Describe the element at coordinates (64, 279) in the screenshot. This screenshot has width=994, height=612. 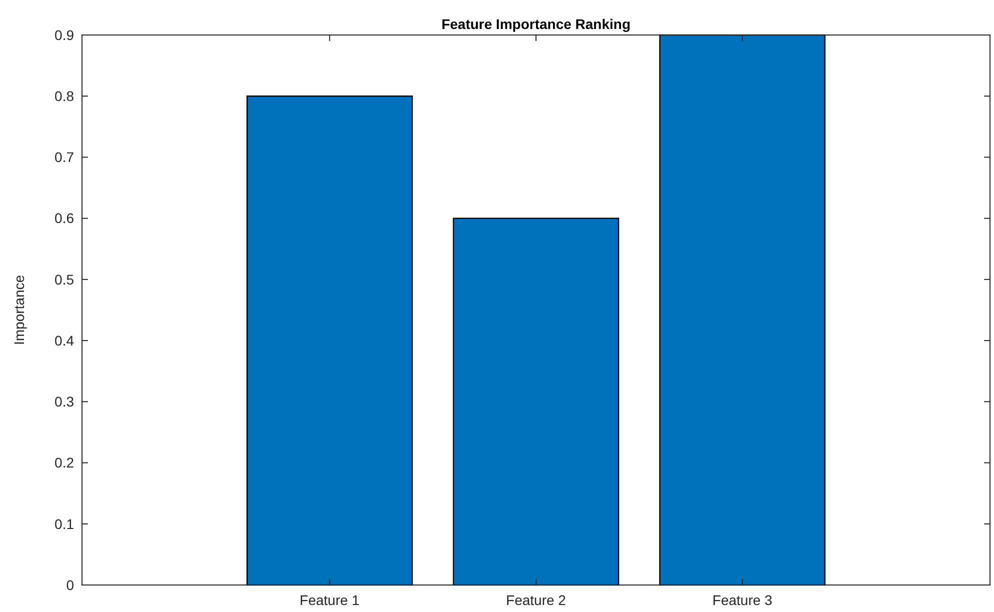
I see `y-tick-label: 0.5` at that location.